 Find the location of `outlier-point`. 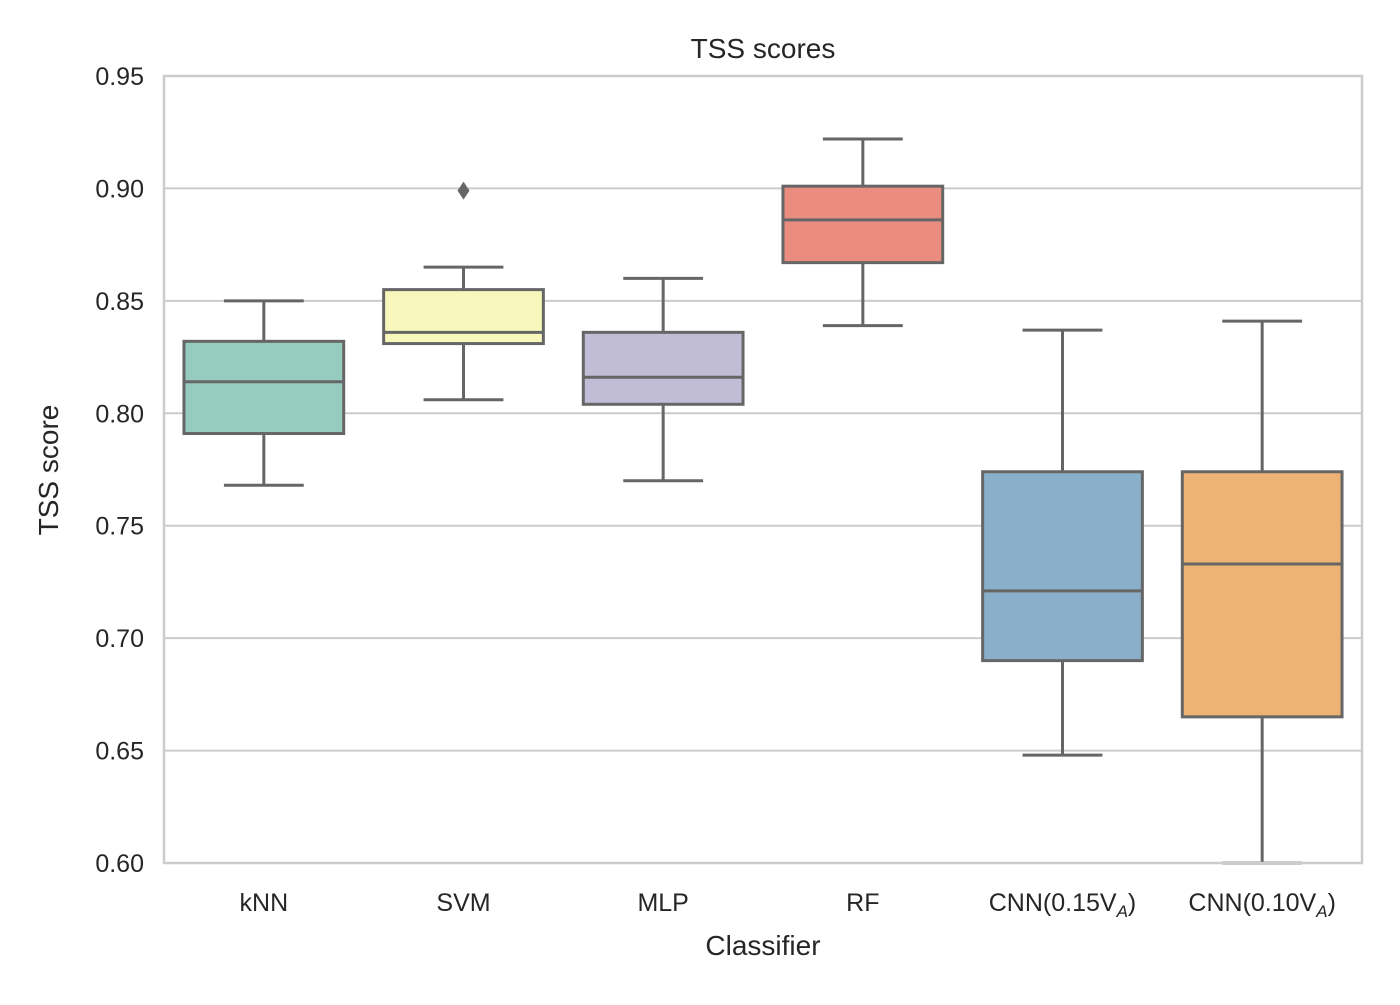

outlier-point is located at coordinates (463, 190).